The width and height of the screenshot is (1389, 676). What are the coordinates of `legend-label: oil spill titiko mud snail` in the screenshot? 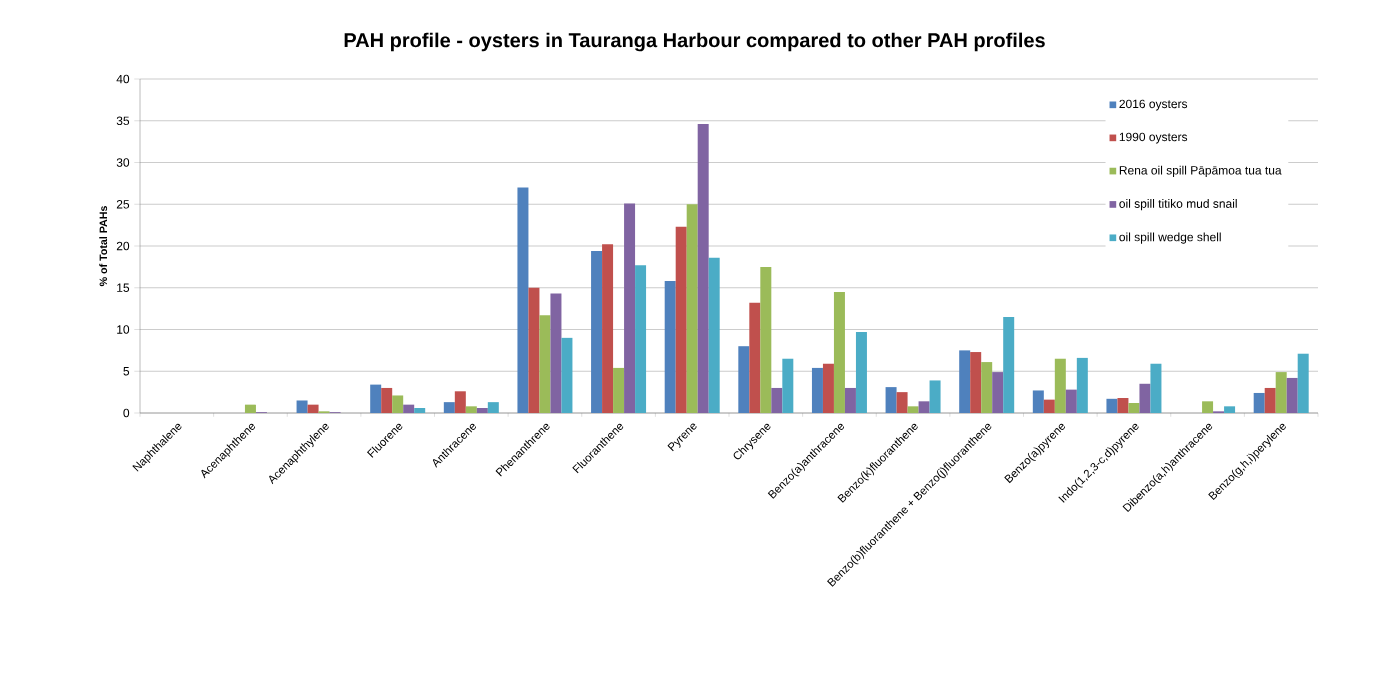 It's located at (1178, 205).